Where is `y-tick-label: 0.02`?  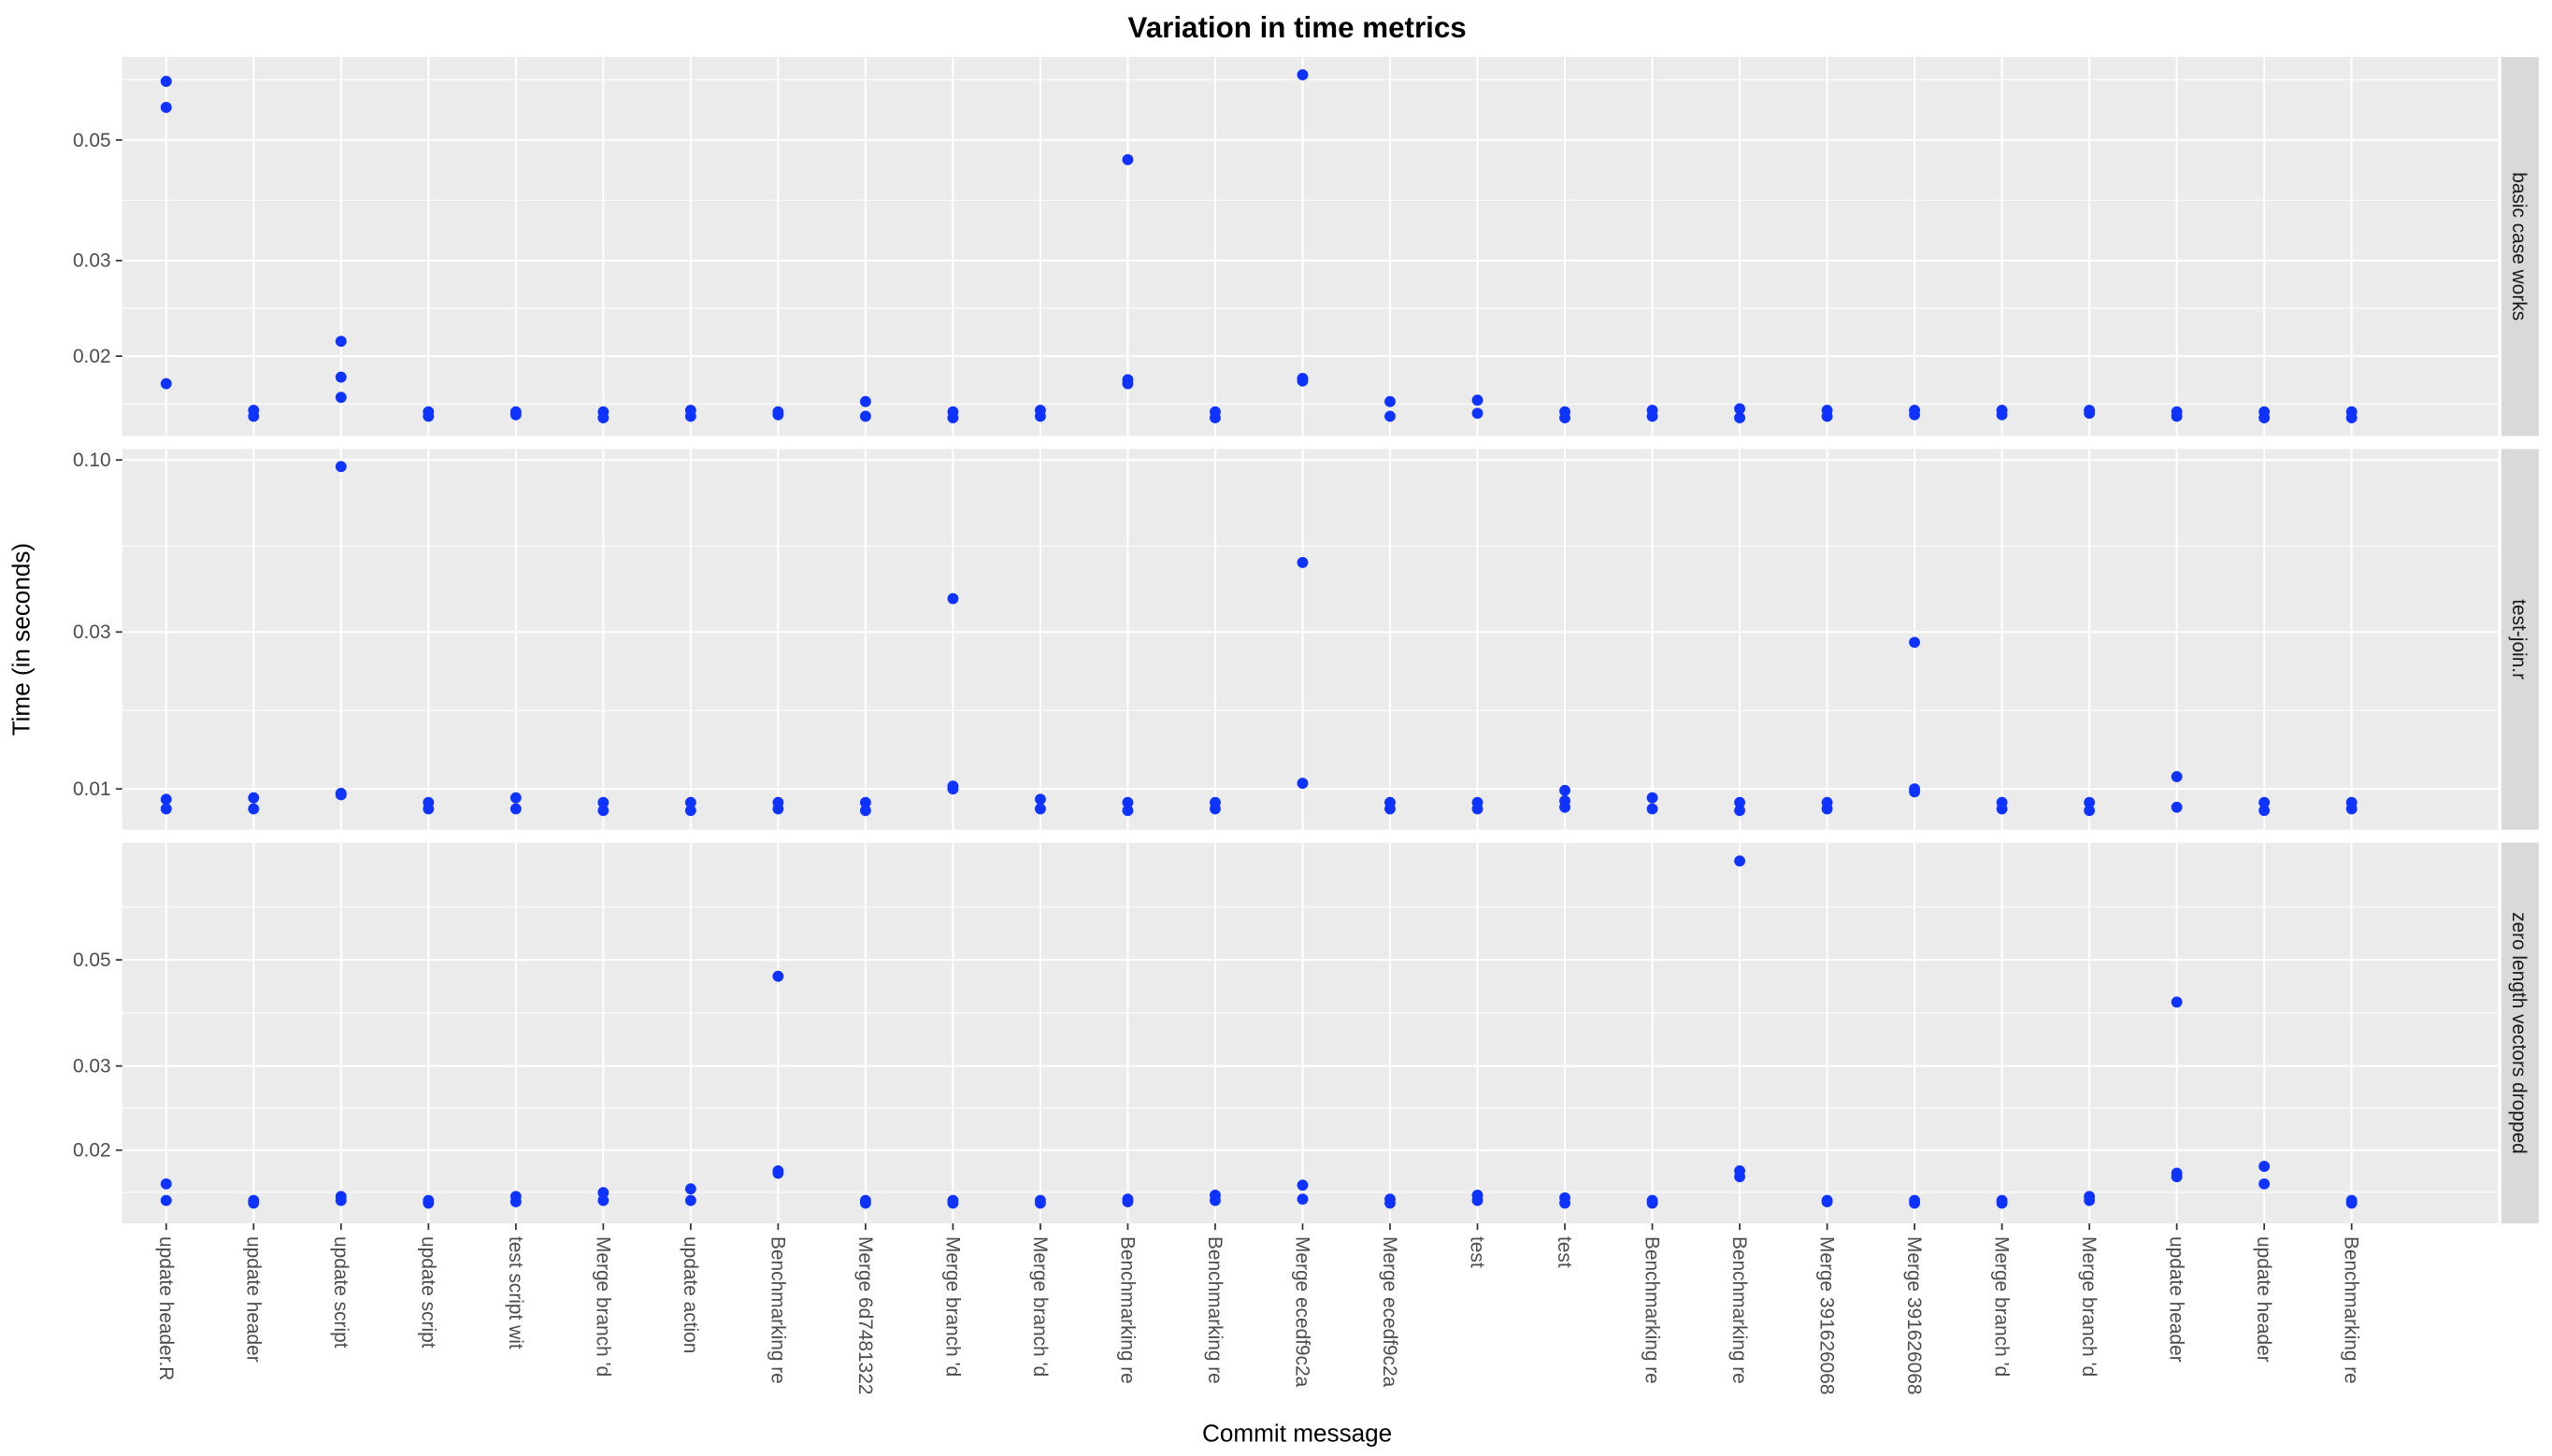
y-tick-label: 0.02 is located at coordinates (92, 356).